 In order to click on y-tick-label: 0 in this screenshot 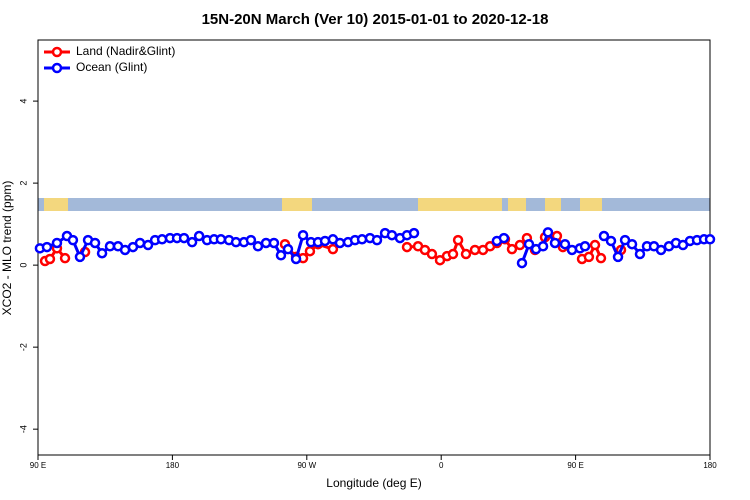, I will do `click(23, 265)`.